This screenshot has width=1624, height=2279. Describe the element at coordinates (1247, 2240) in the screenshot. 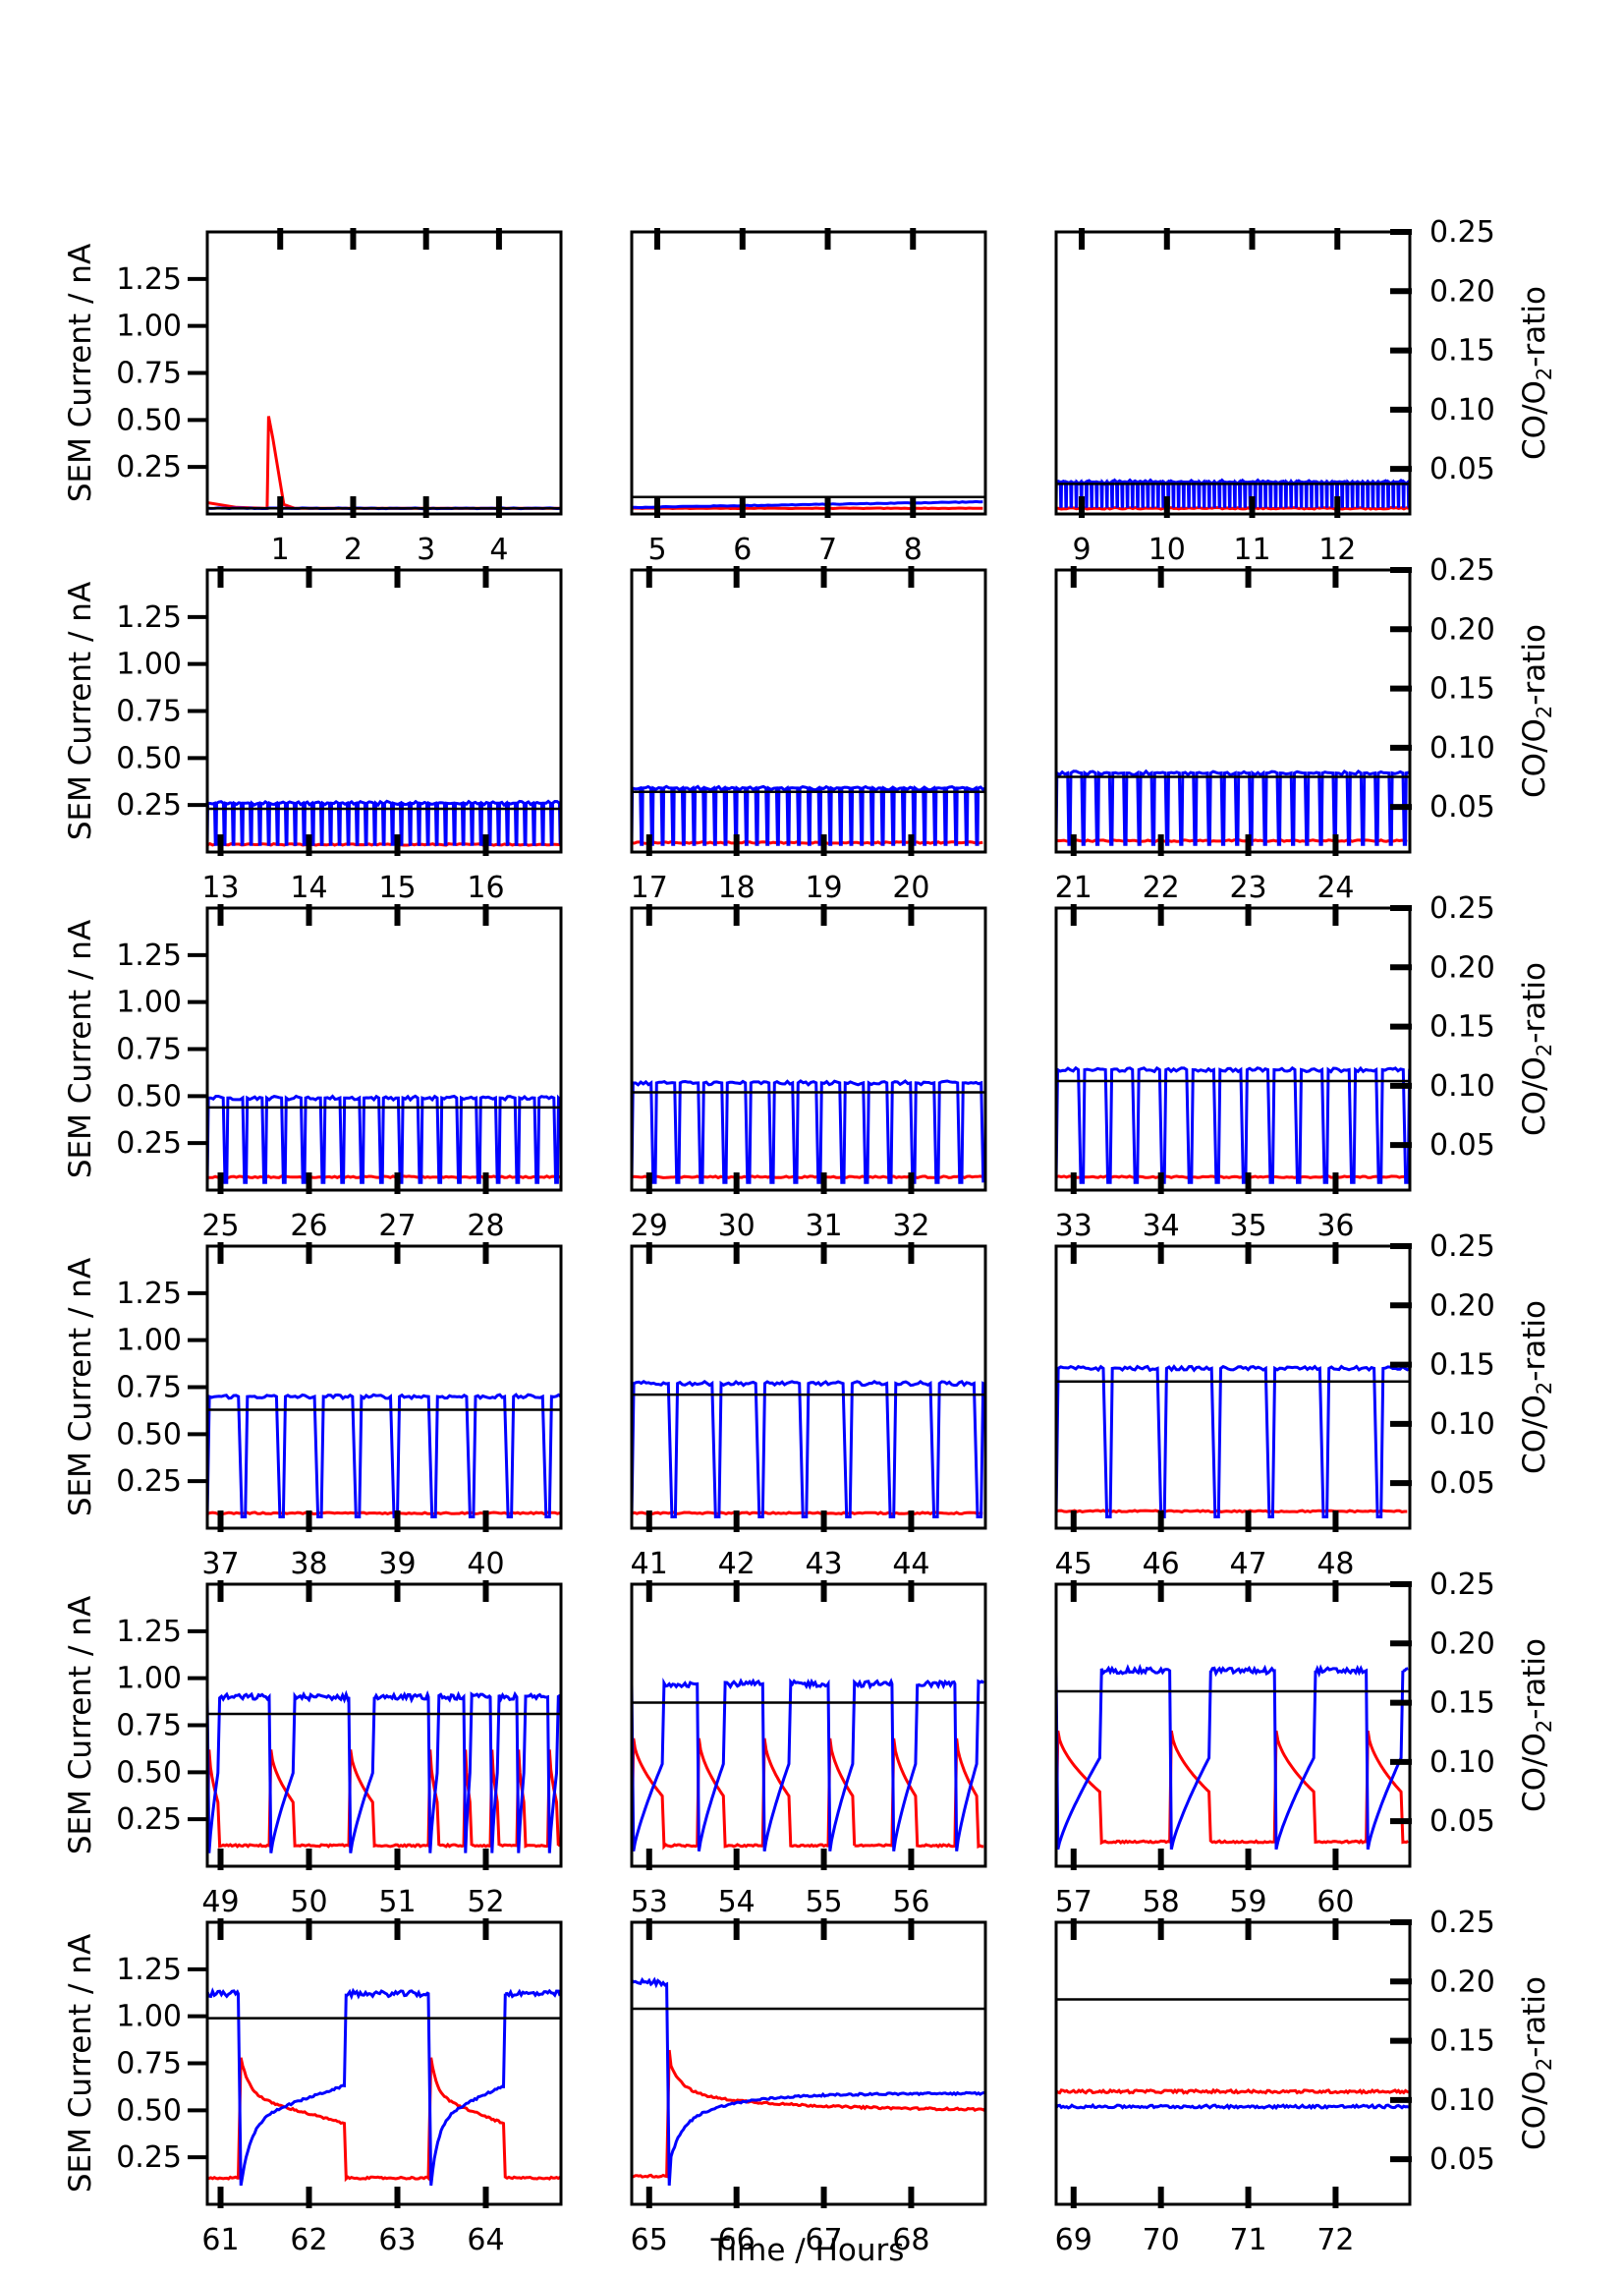

I see `x-tick-label: 71` at that location.